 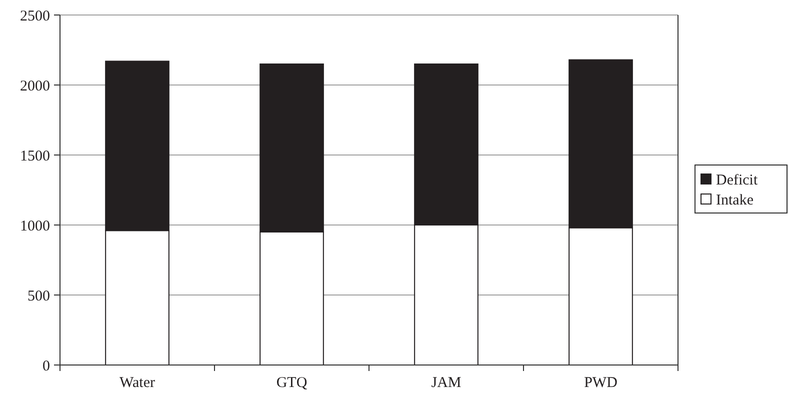 I want to click on y-tick-label: 0, so click(x=46, y=366).